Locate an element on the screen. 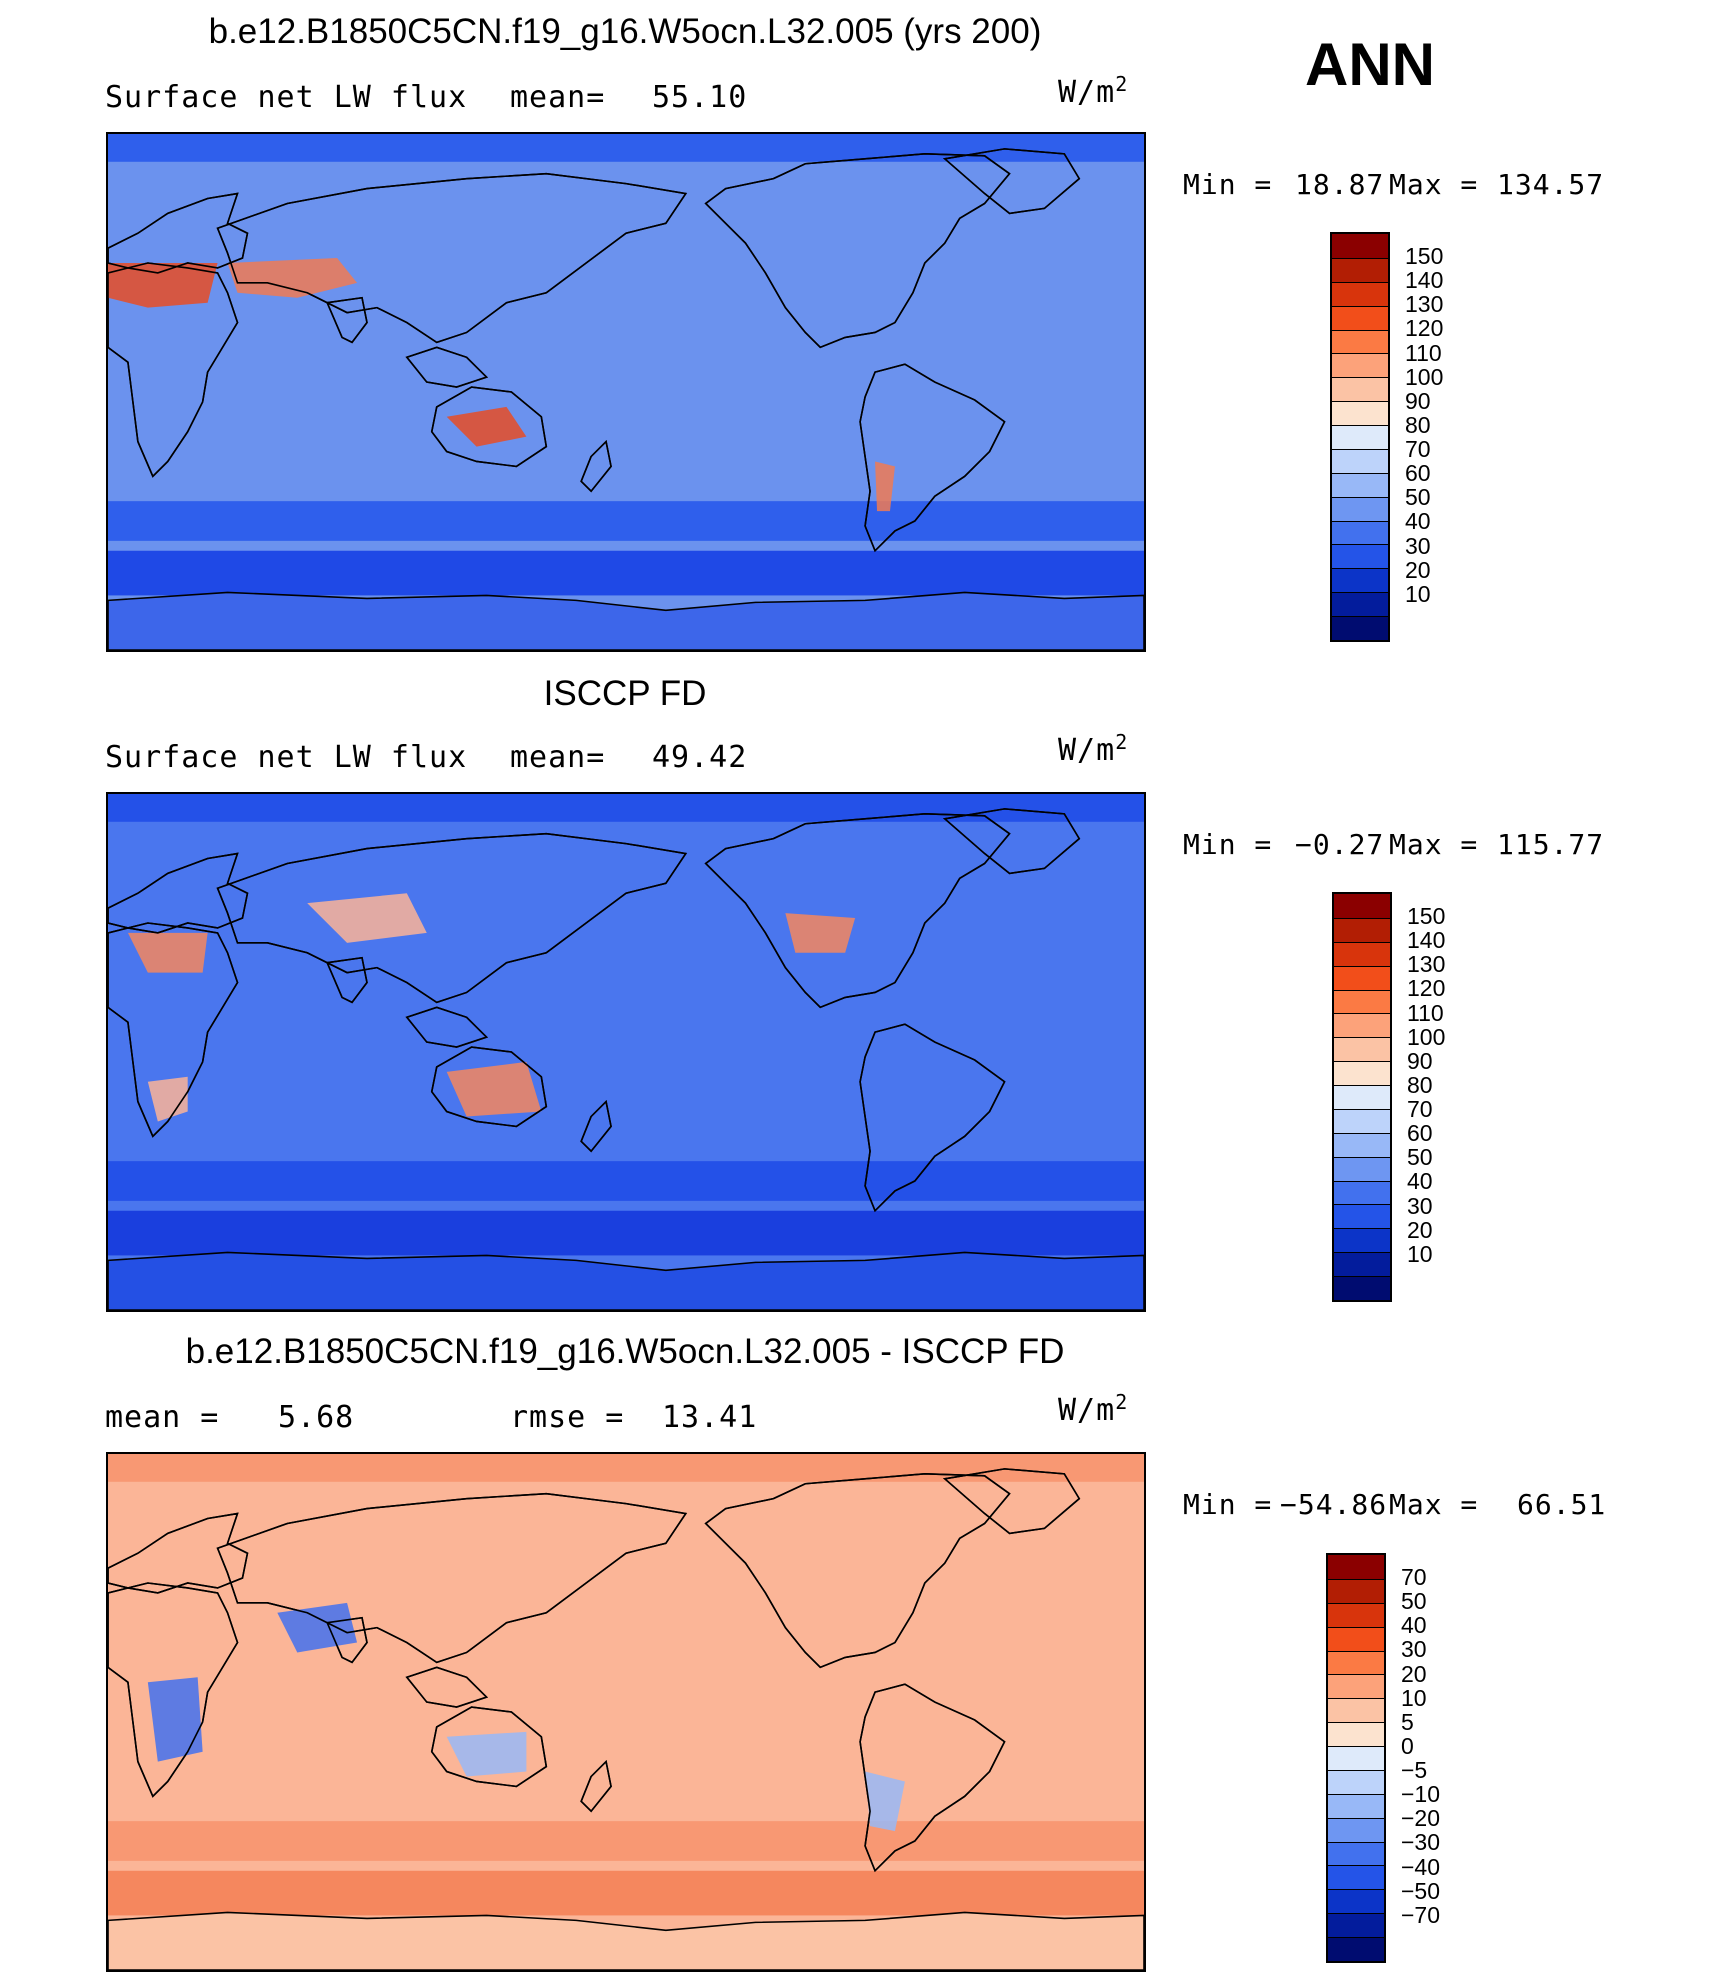 This screenshot has height=1979, width=1710. colorbar-tick-label: 120 is located at coordinates (1424, 328).